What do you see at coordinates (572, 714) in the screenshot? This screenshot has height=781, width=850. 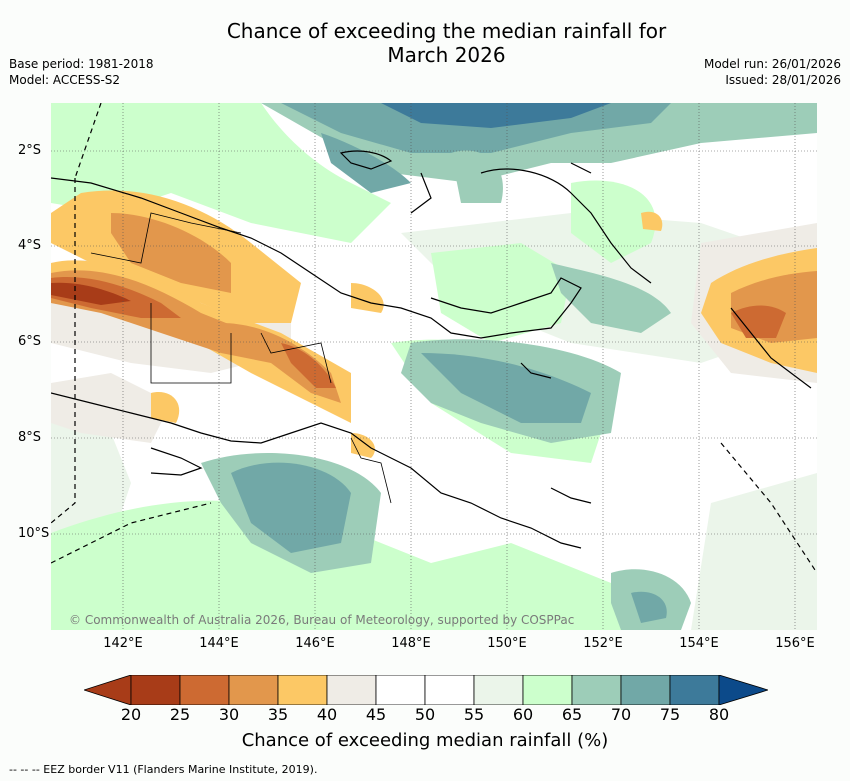 I see `colorbar-tick-65: 65` at bounding box center [572, 714].